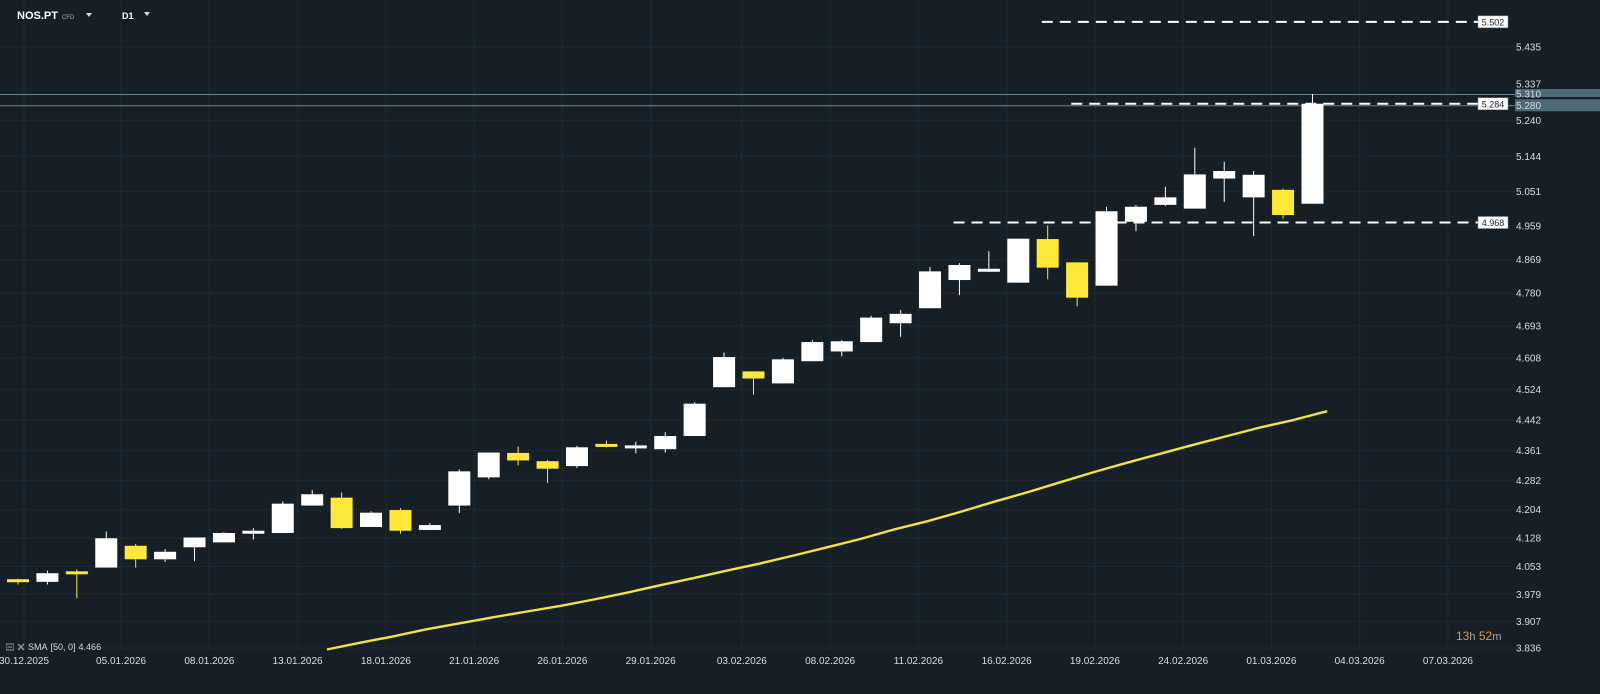  What do you see at coordinates (1557, 92) in the screenshot?
I see `high-price-label-bg` at bounding box center [1557, 92].